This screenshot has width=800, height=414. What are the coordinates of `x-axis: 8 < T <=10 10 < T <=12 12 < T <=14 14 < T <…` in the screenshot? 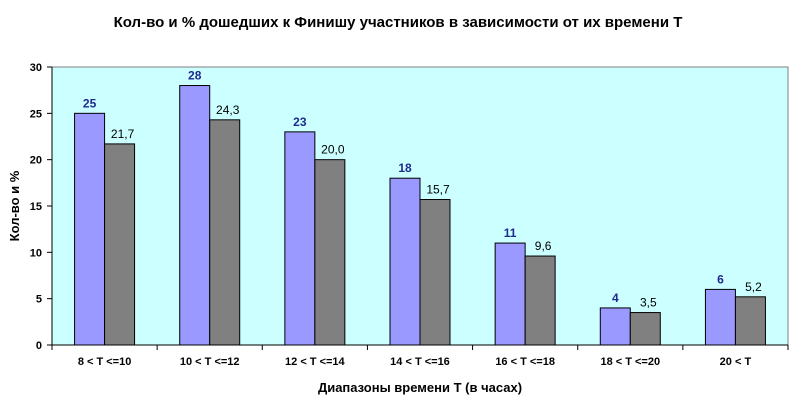 It's located at (420, 356).